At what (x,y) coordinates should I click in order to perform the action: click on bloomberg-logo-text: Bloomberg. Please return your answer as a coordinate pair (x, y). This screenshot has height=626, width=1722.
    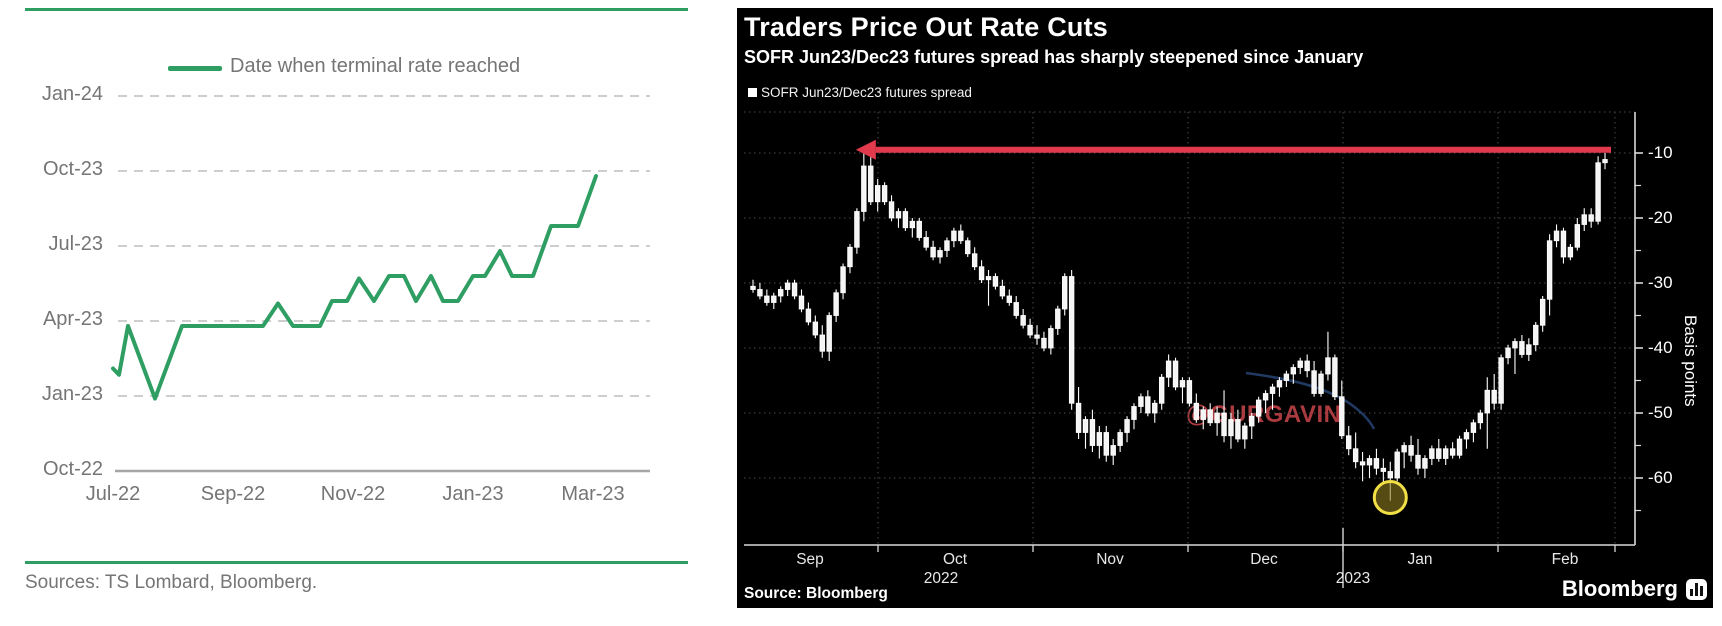
    Looking at the image, I should click on (1619, 588).